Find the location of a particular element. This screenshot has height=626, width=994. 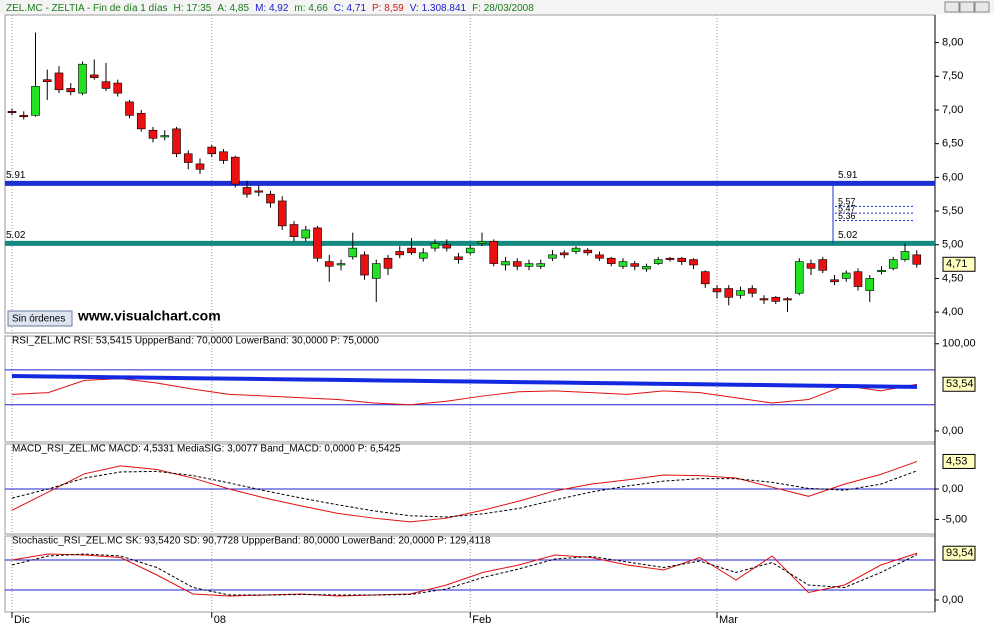

x-tick-label: Feb is located at coordinates (481, 620).